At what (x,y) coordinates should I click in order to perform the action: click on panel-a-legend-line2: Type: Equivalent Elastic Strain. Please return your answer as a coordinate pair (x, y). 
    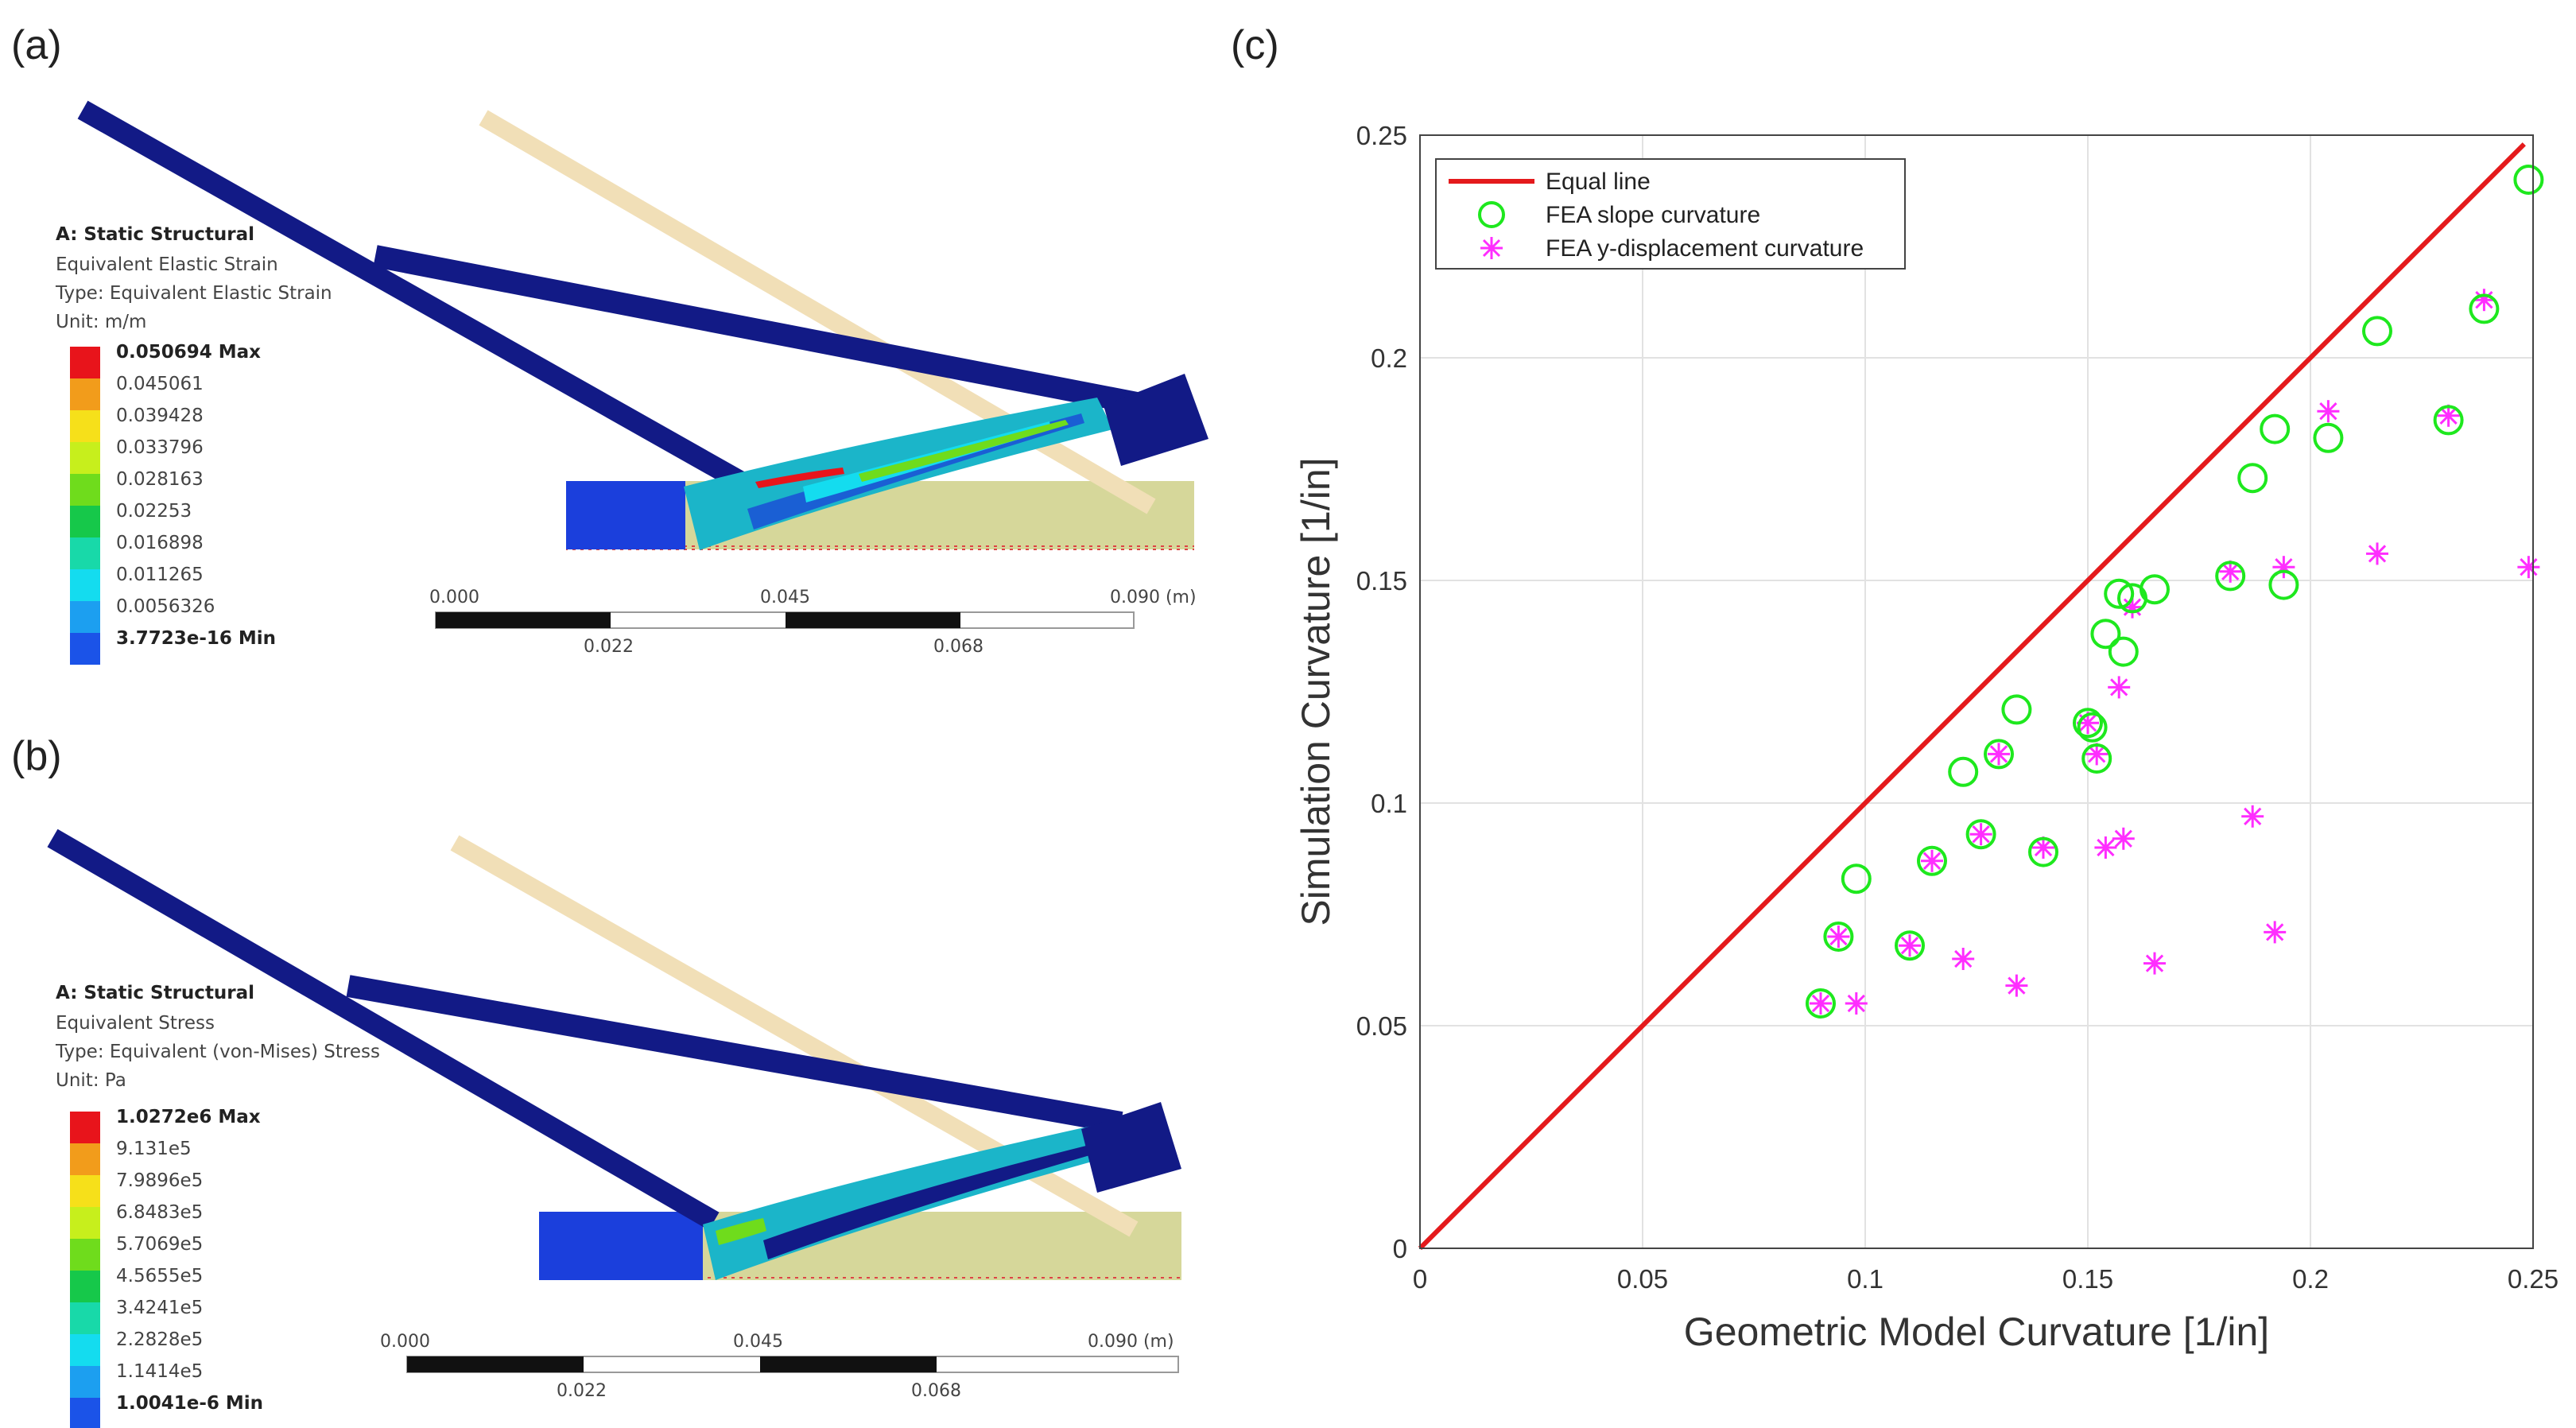
    Looking at the image, I should click on (193, 293).